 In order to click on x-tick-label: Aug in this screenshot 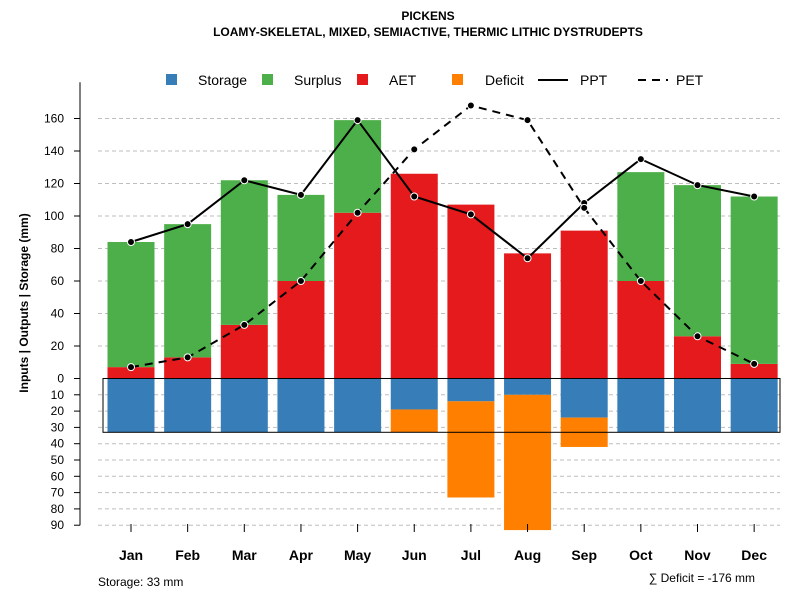, I will do `click(527, 555)`.